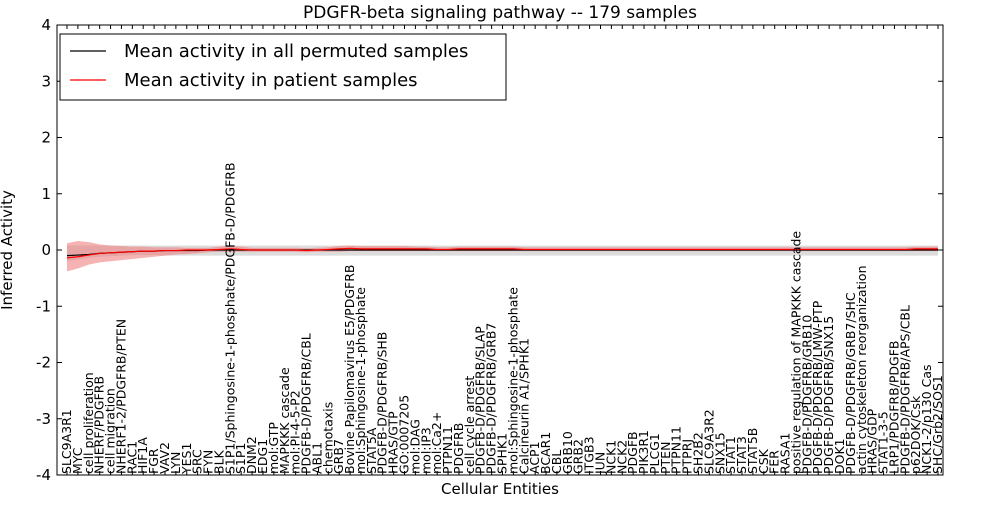 The height and width of the screenshot is (505, 1000). I want to click on x-tick-label: LRP1/PDGFRB/PDGFB, so click(893, 407).